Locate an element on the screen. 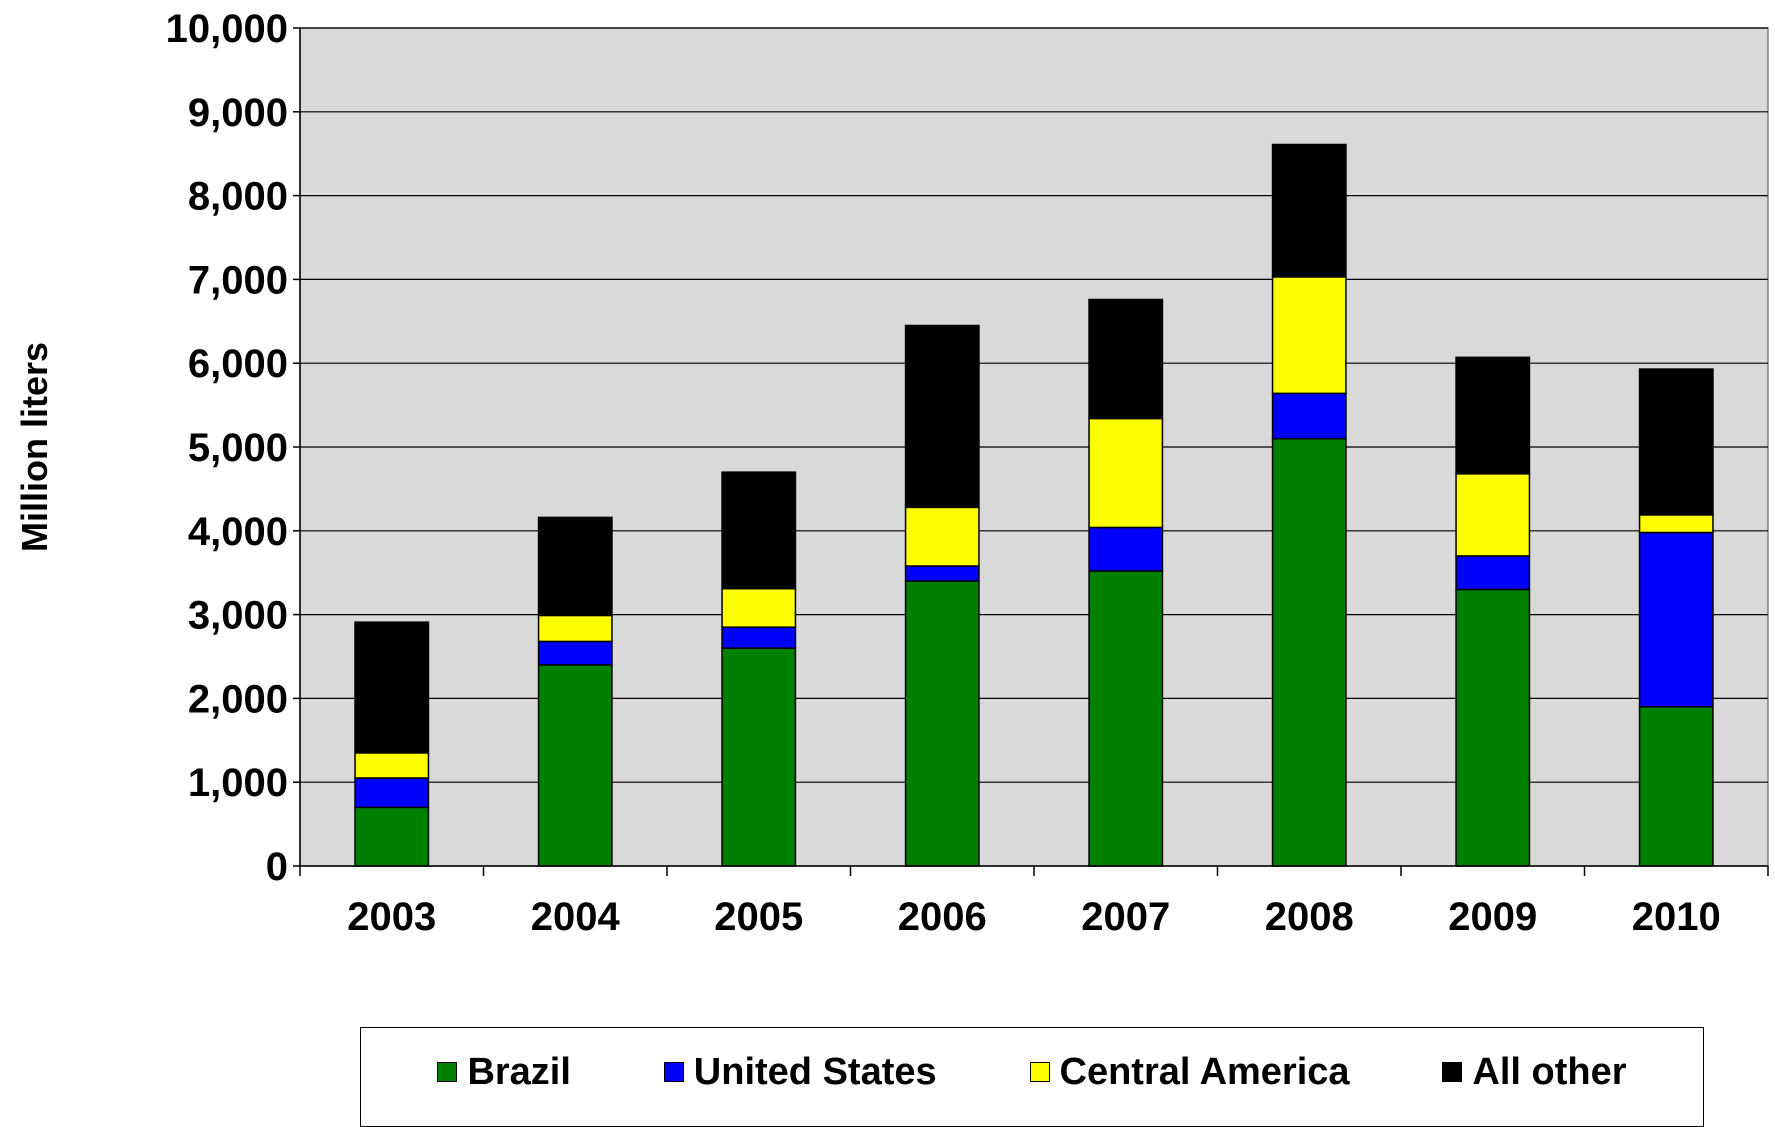  legend-label: Brazil is located at coordinates (519, 1071).